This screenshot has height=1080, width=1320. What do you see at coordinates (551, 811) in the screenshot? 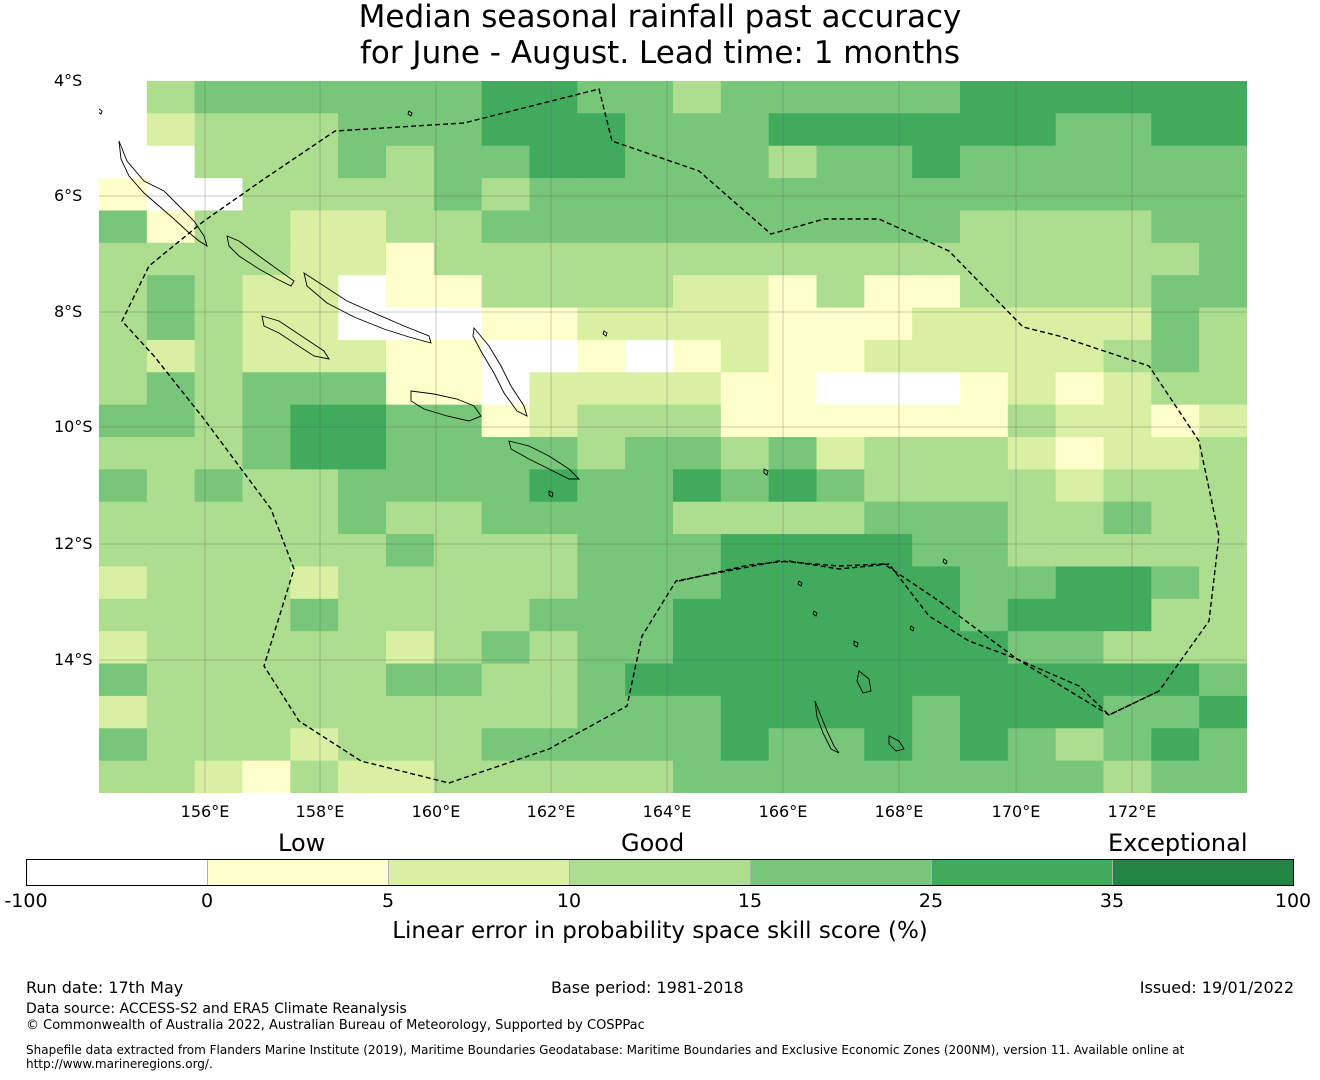
I see `lon-label-162e: 162°E` at bounding box center [551, 811].